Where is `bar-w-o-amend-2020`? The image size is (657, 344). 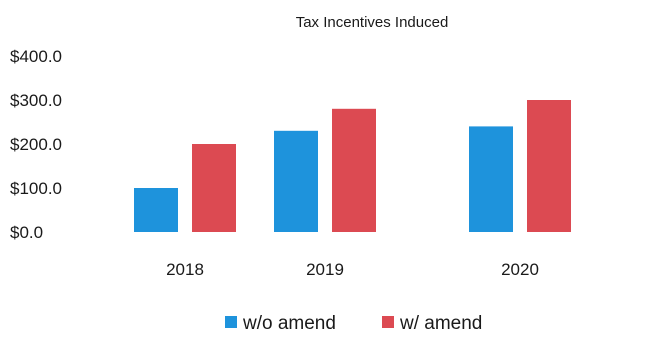 bar-w-o-amend-2020 is located at coordinates (491, 179).